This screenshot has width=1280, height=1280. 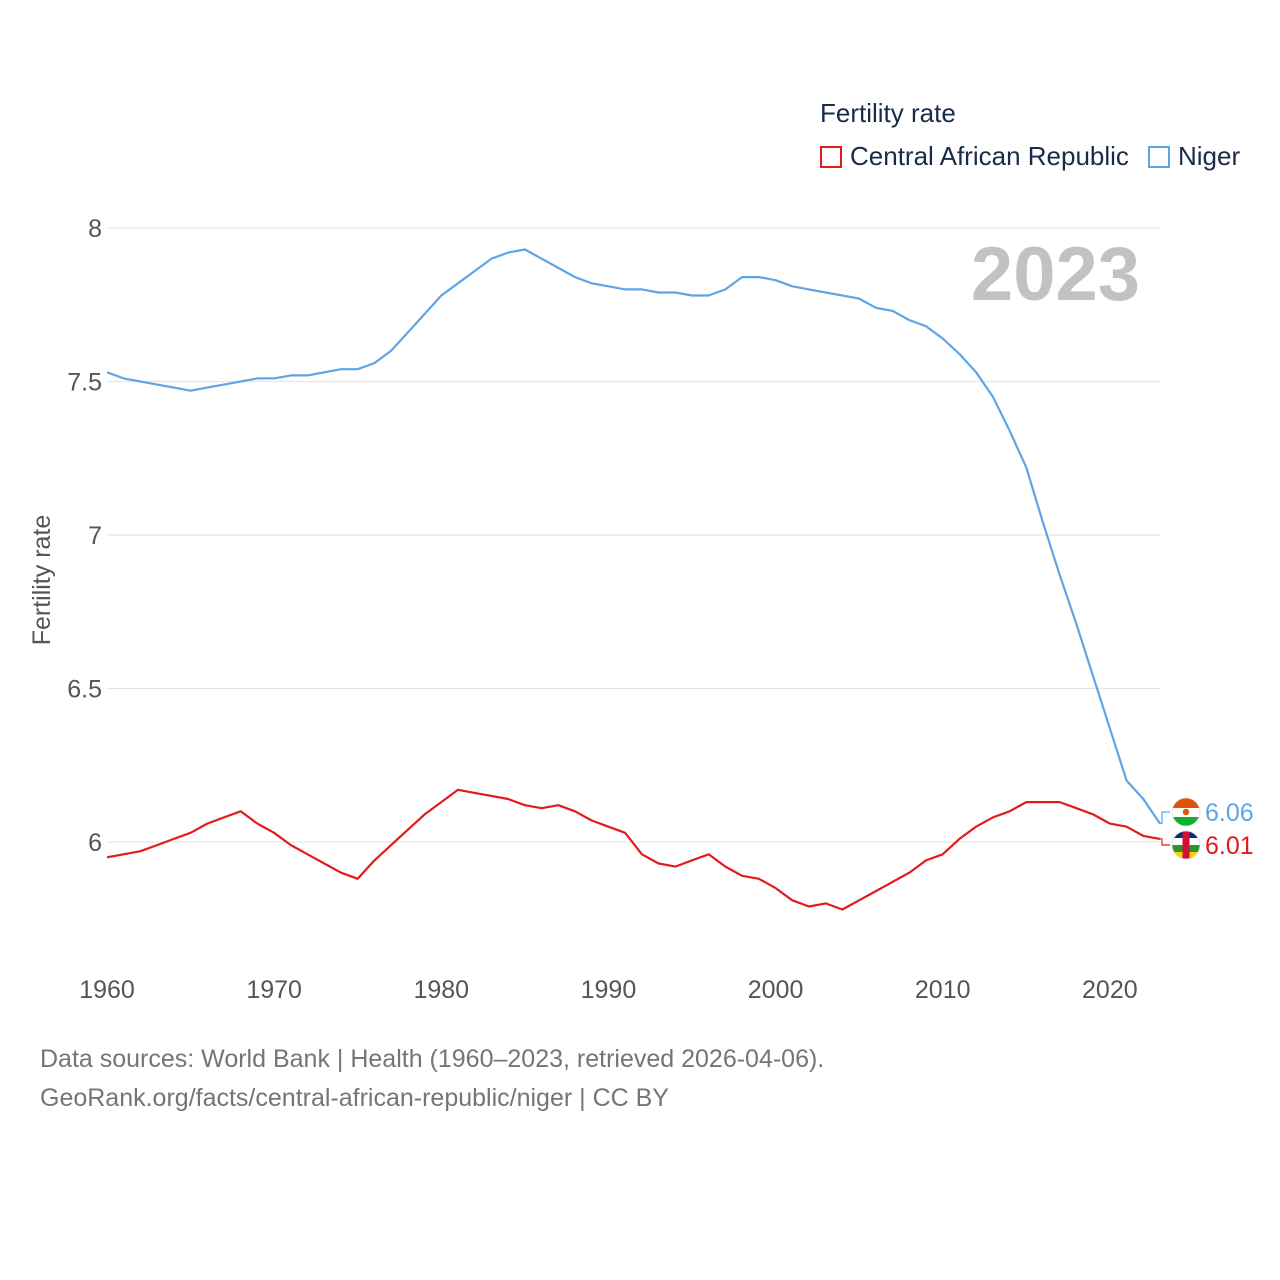 I want to click on legend-label-niger: Niger, so click(x=1209, y=156).